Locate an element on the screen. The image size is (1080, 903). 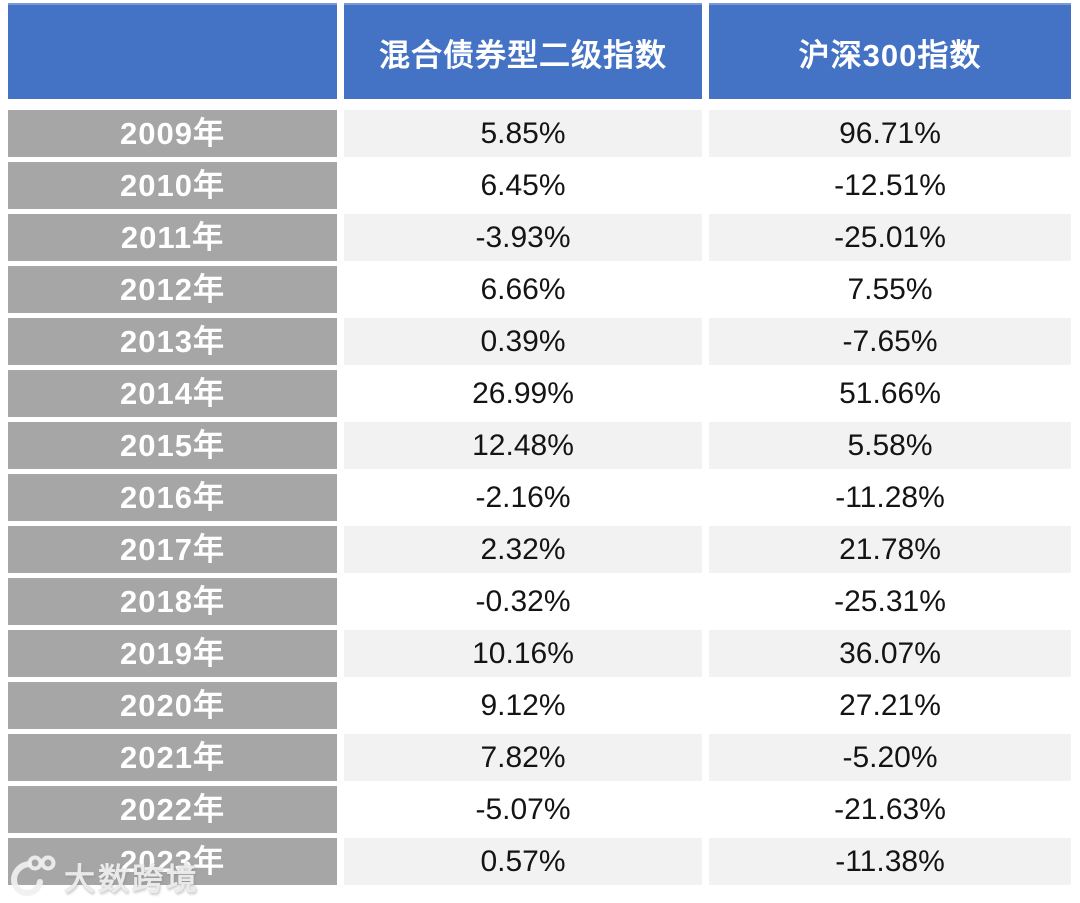
year-cell: 2019年 is located at coordinates (172, 653).